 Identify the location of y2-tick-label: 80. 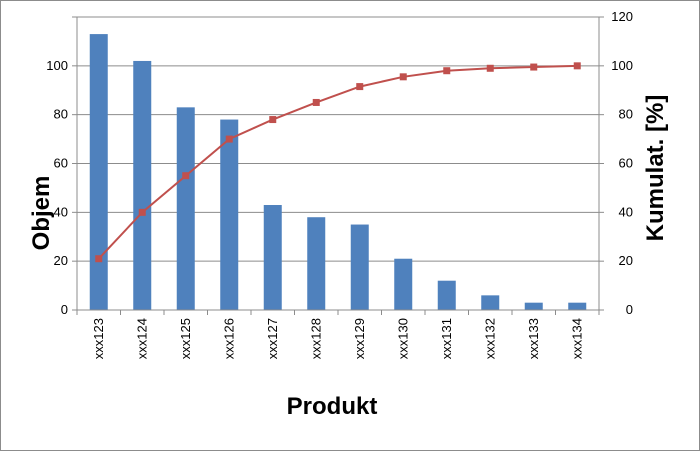
(626, 114).